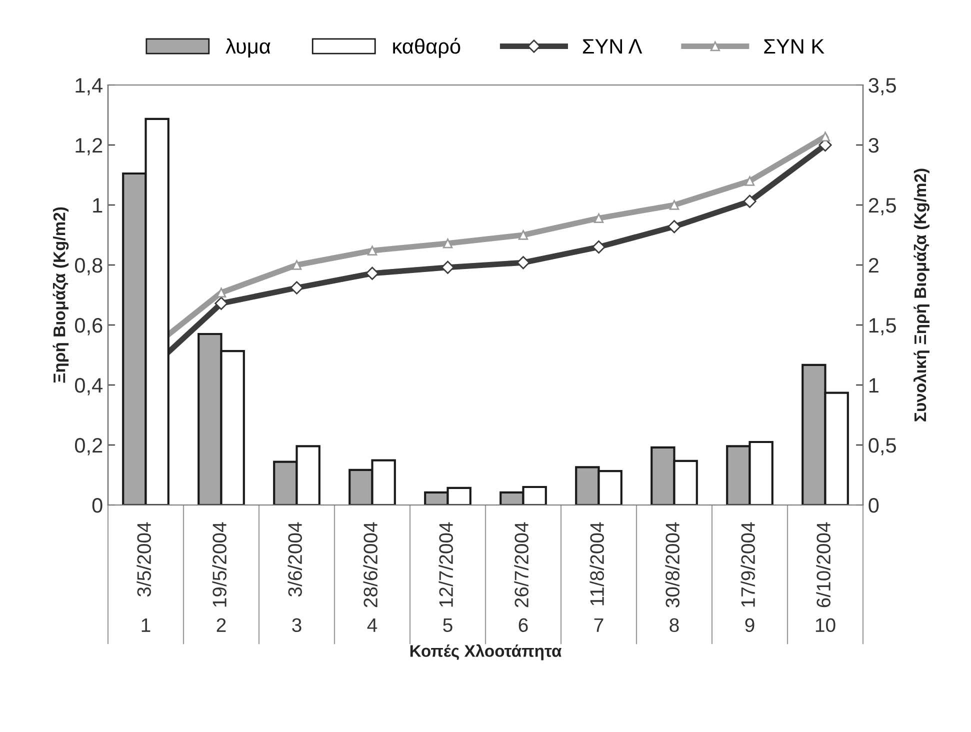  What do you see at coordinates (143, 559) in the screenshot?
I see `x-tick-label: 3/5/2004` at bounding box center [143, 559].